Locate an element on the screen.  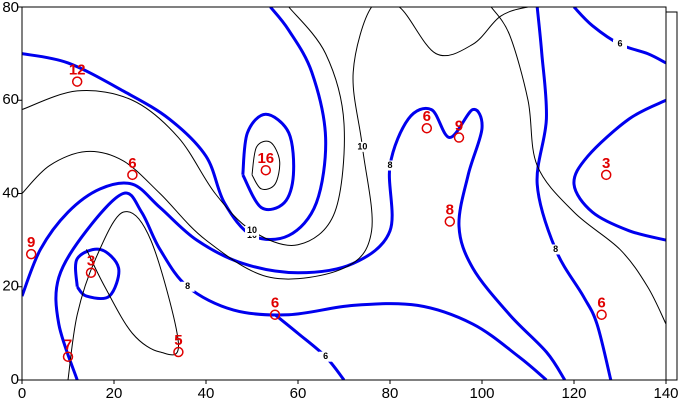
point-label: 12 is located at coordinates (77, 70).